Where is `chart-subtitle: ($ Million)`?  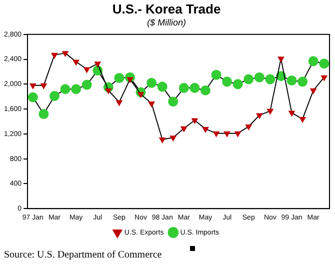
chart-subtitle: ($ Million) is located at coordinates (166, 23).